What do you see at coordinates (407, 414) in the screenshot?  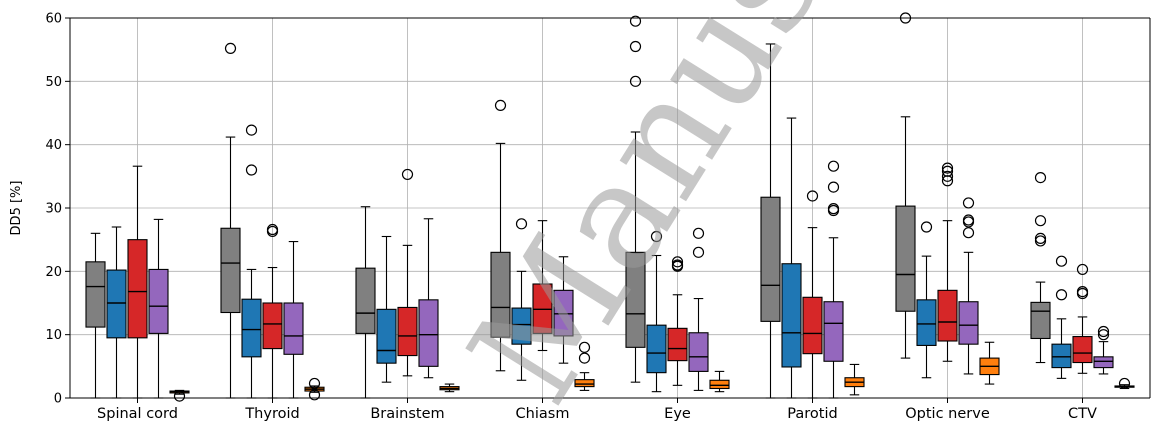 I see `category-label: Brainstem` at bounding box center [407, 414].